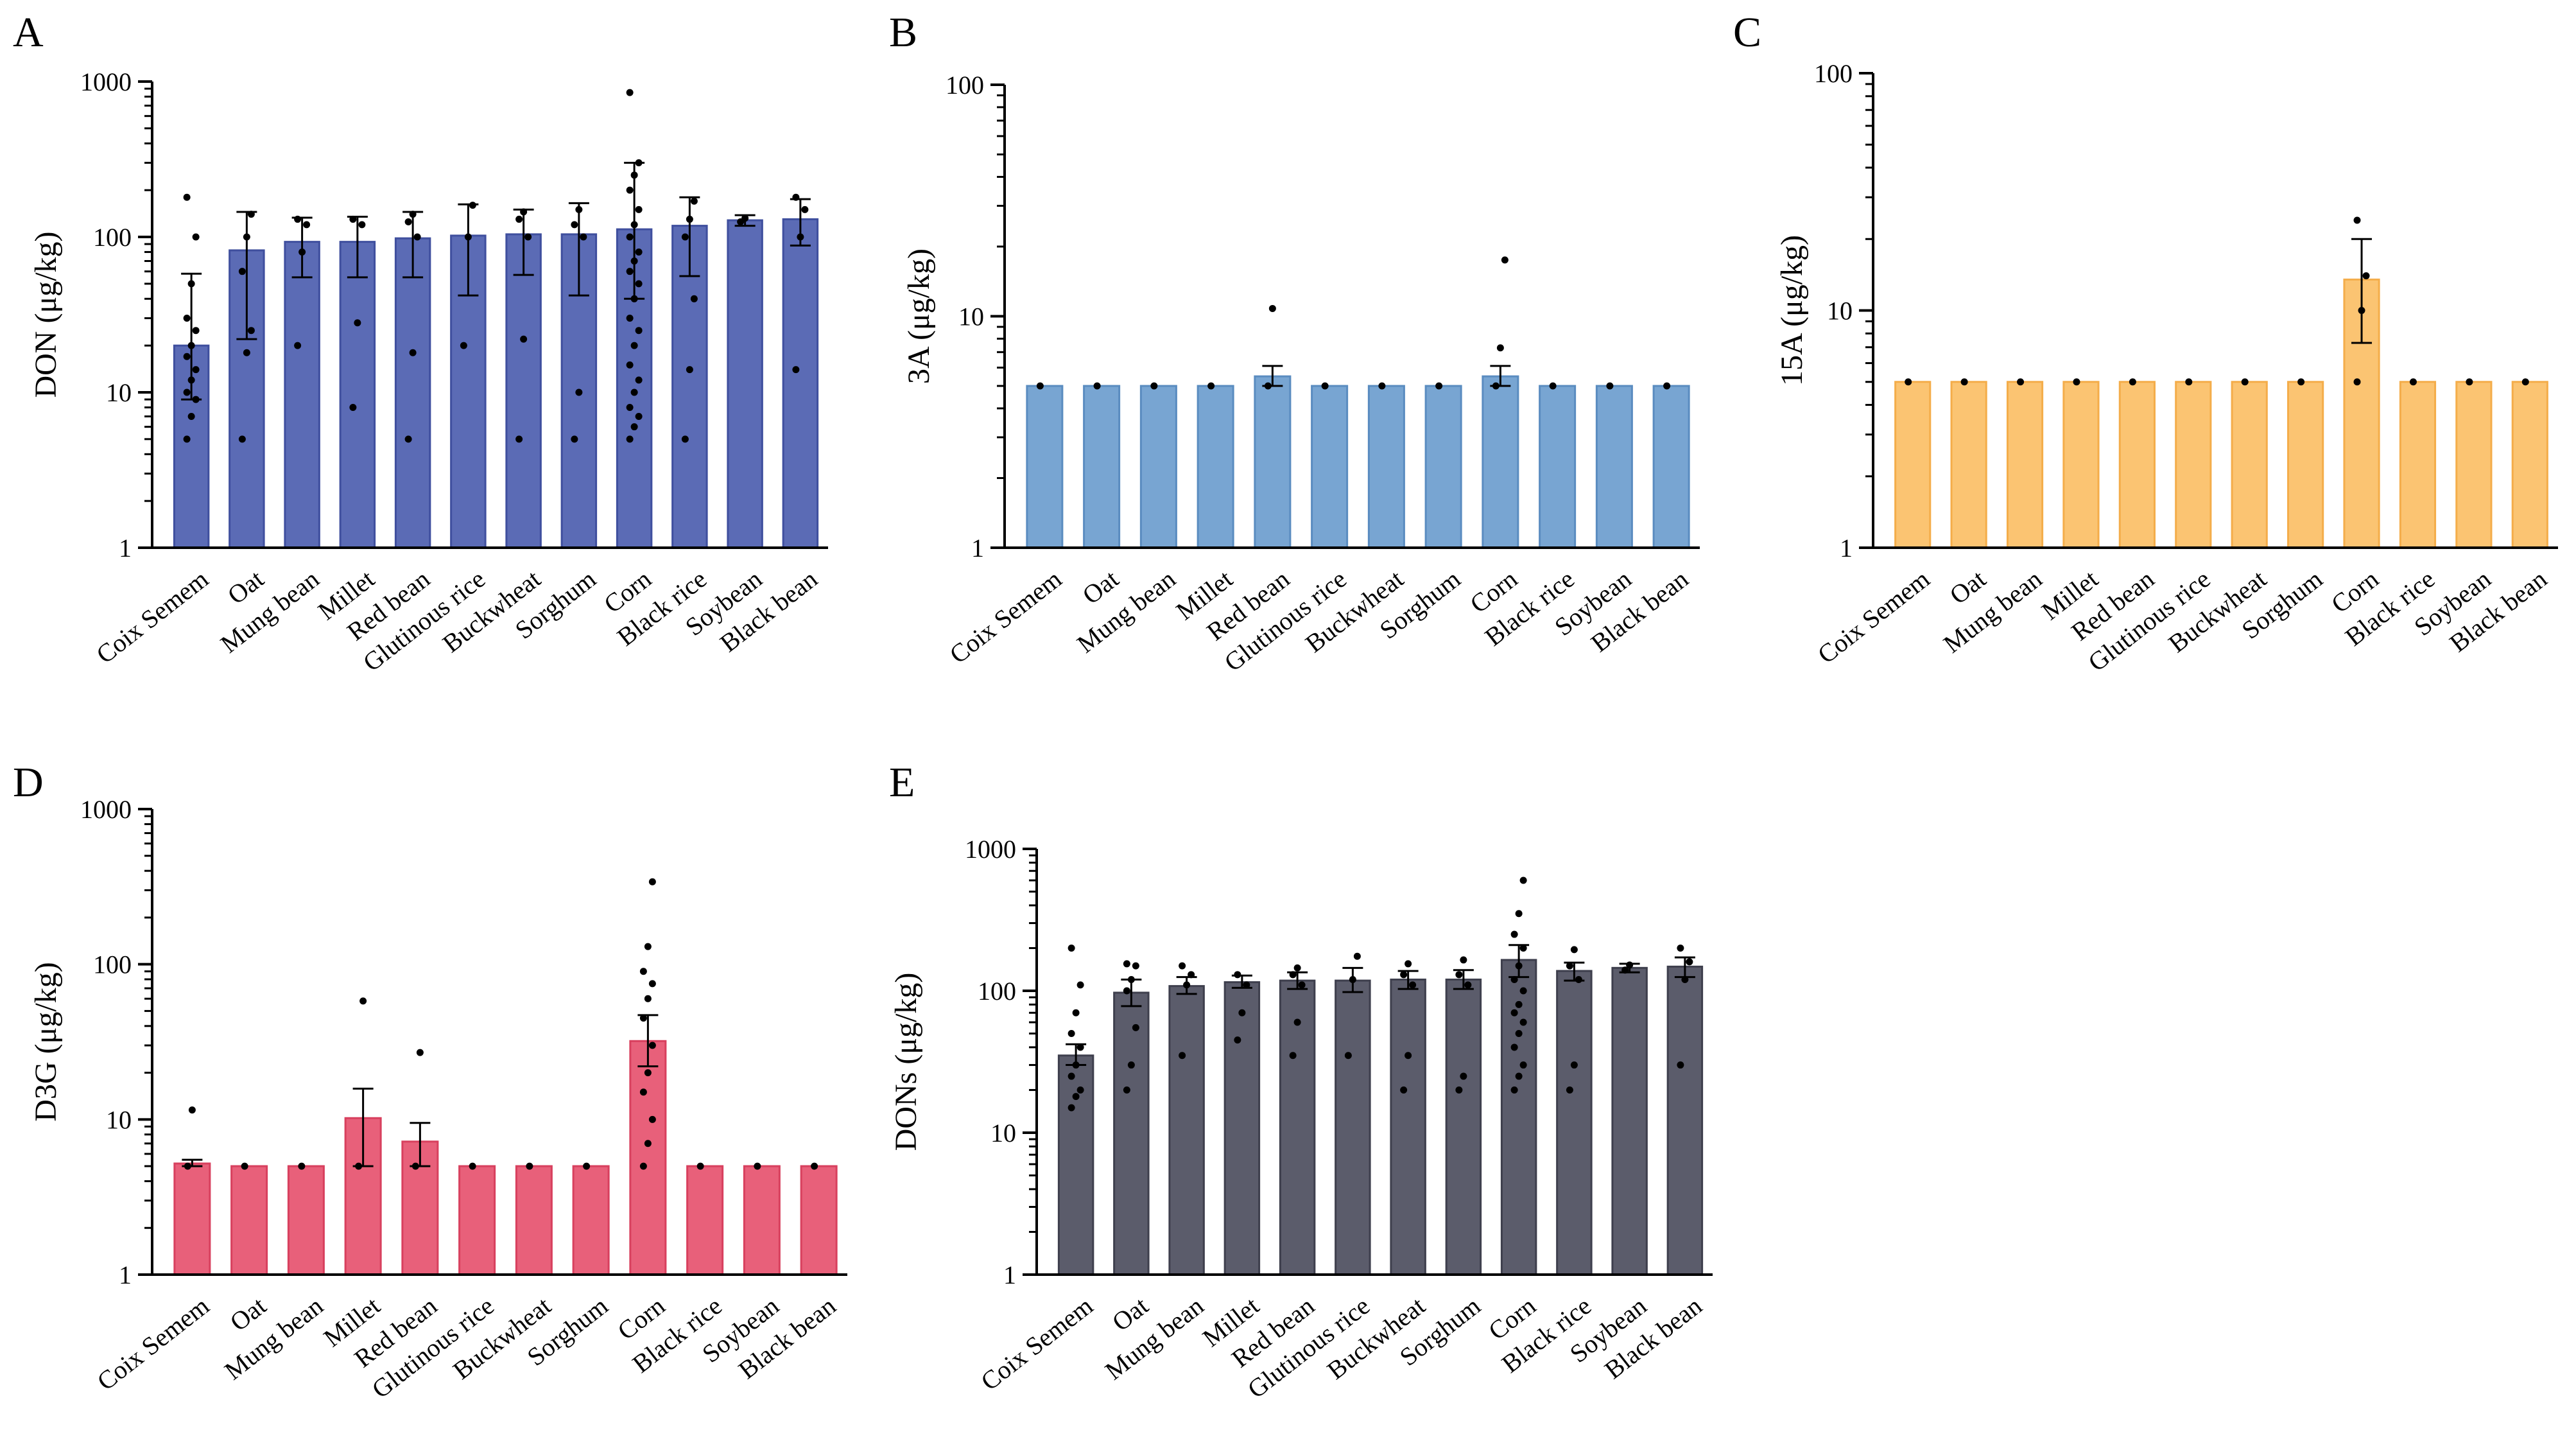  I want to click on x-tick-label: Mung bean, so click(1155, 1339).